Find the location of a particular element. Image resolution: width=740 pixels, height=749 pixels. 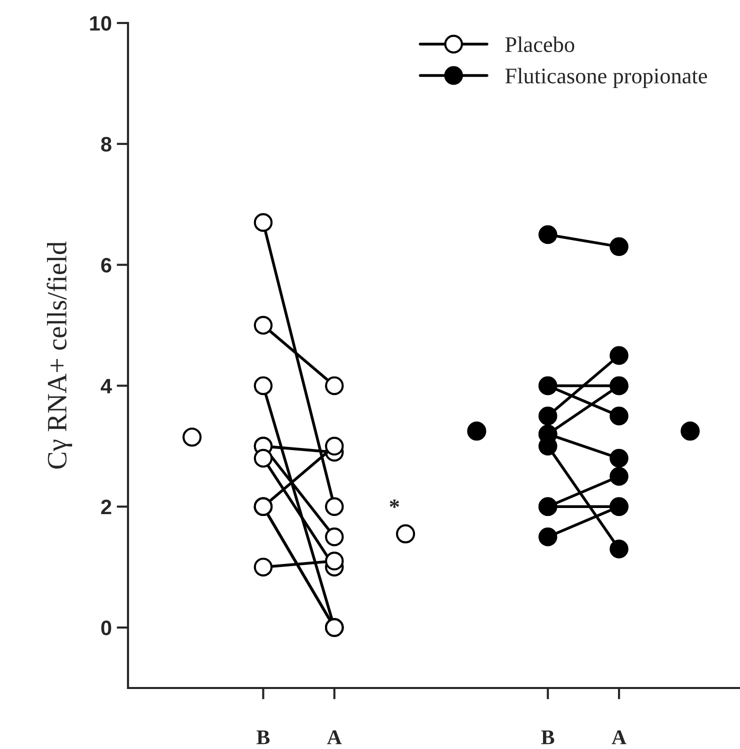

y-tick-label: 6 is located at coordinates (106, 265).